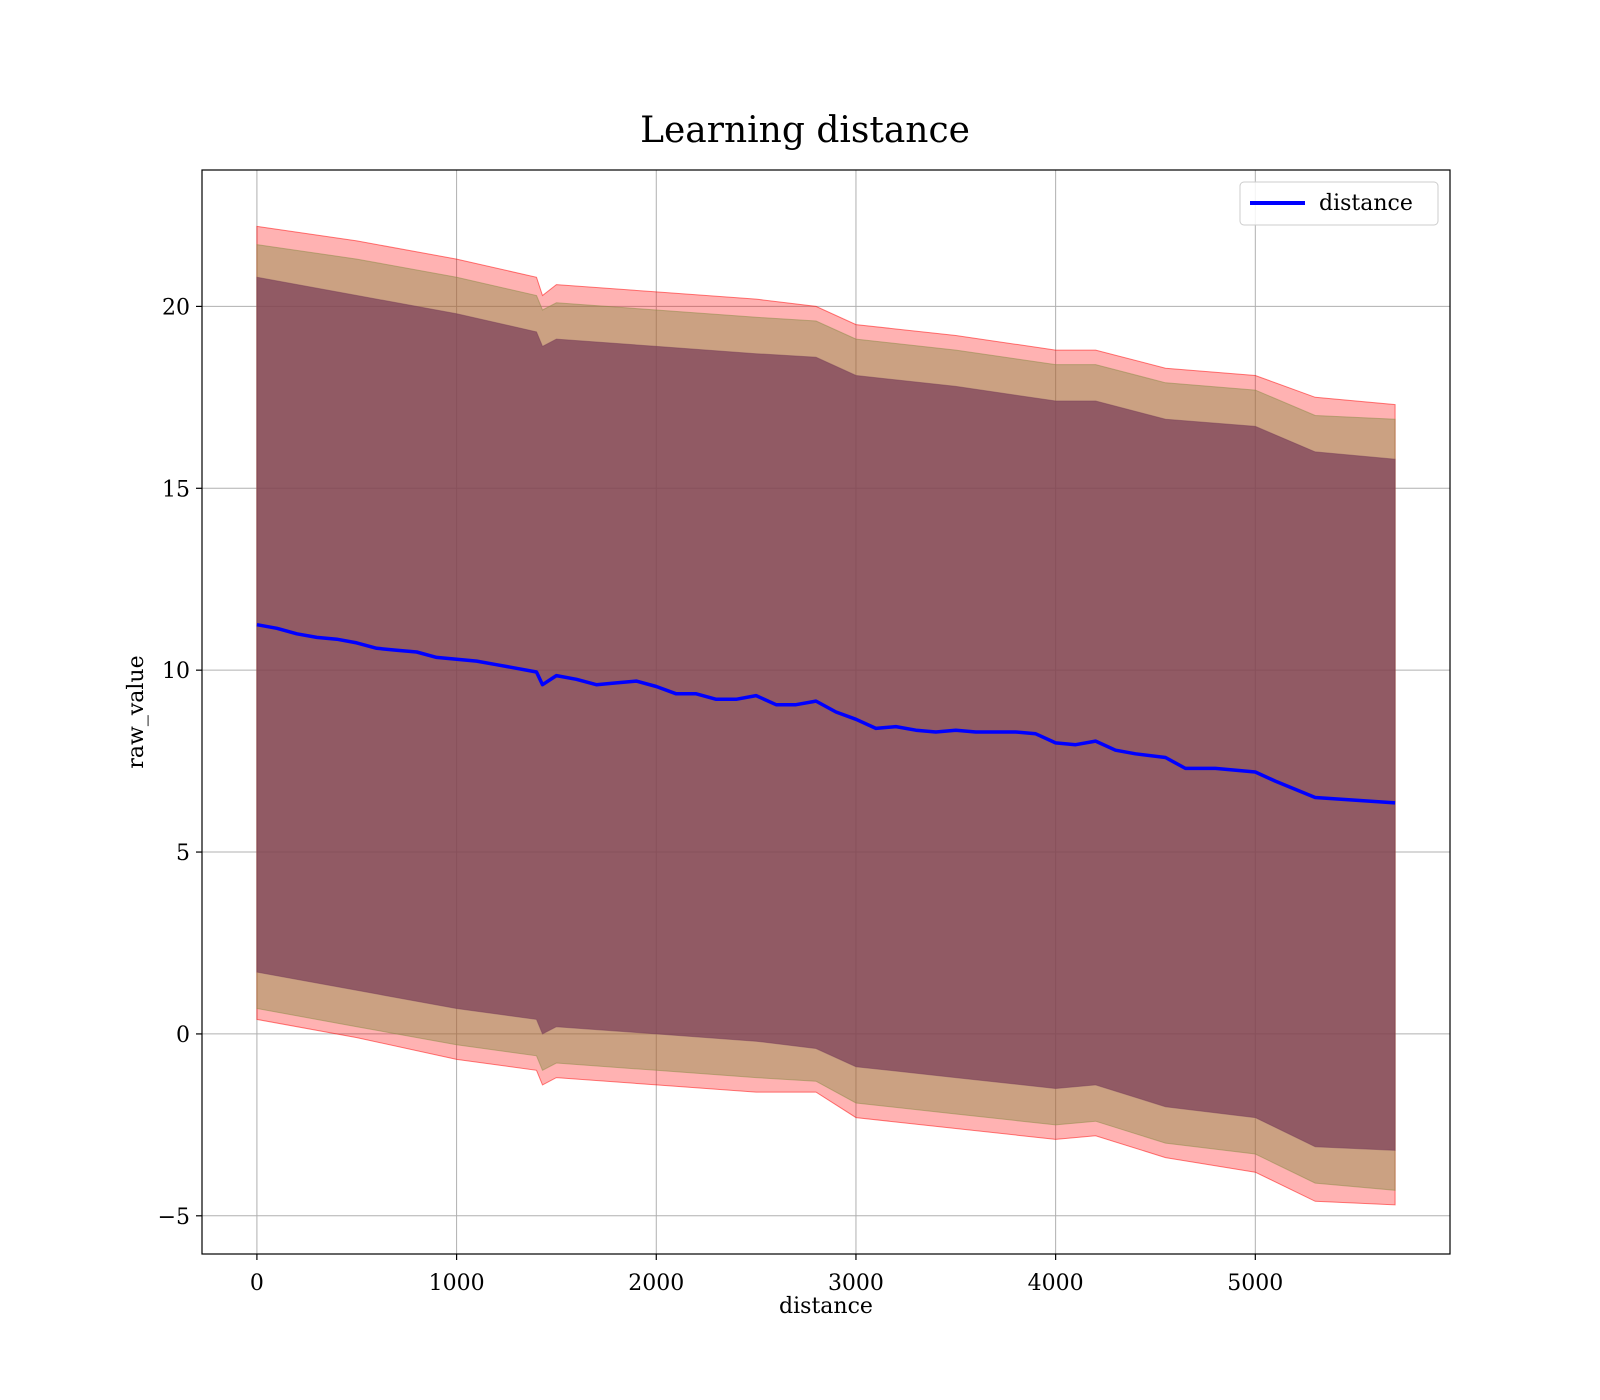  I want to click on x-tick-label: 4000, so click(1056, 1283).